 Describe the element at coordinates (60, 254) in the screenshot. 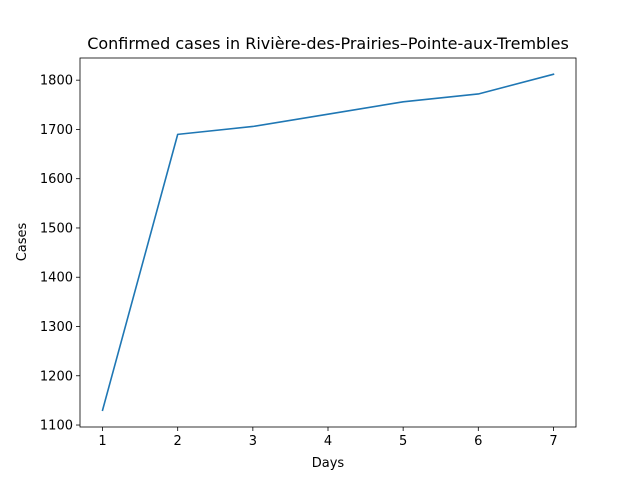

I see `y-axis: 1100 1200 1300 1400 1500 1600 1700 1800` at that location.